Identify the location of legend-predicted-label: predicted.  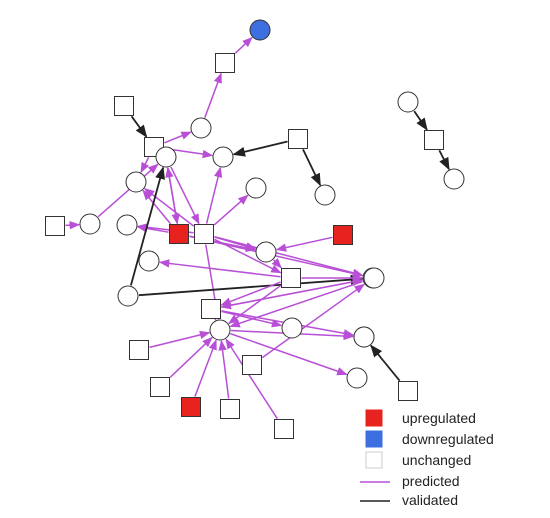
(431, 481).